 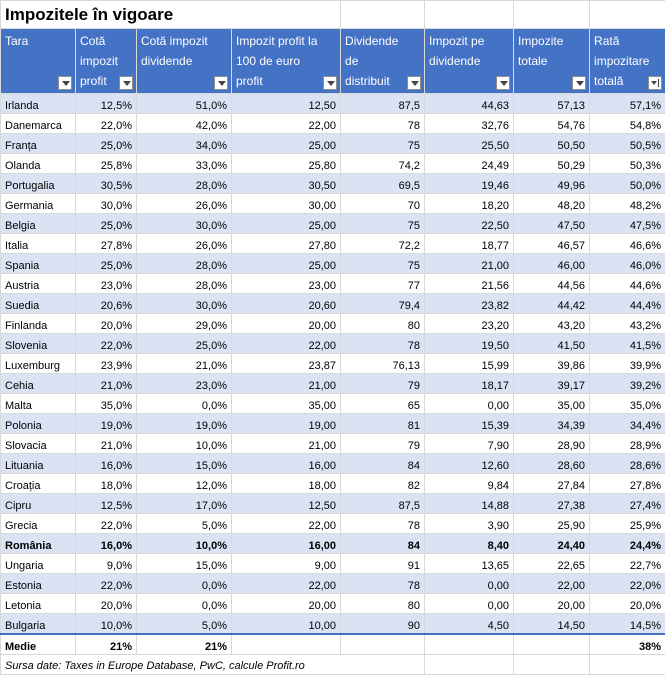 What do you see at coordinates (383, 164) in the screenshot?
I see `value-cell: 74,2` at bounding box center [383, 164].